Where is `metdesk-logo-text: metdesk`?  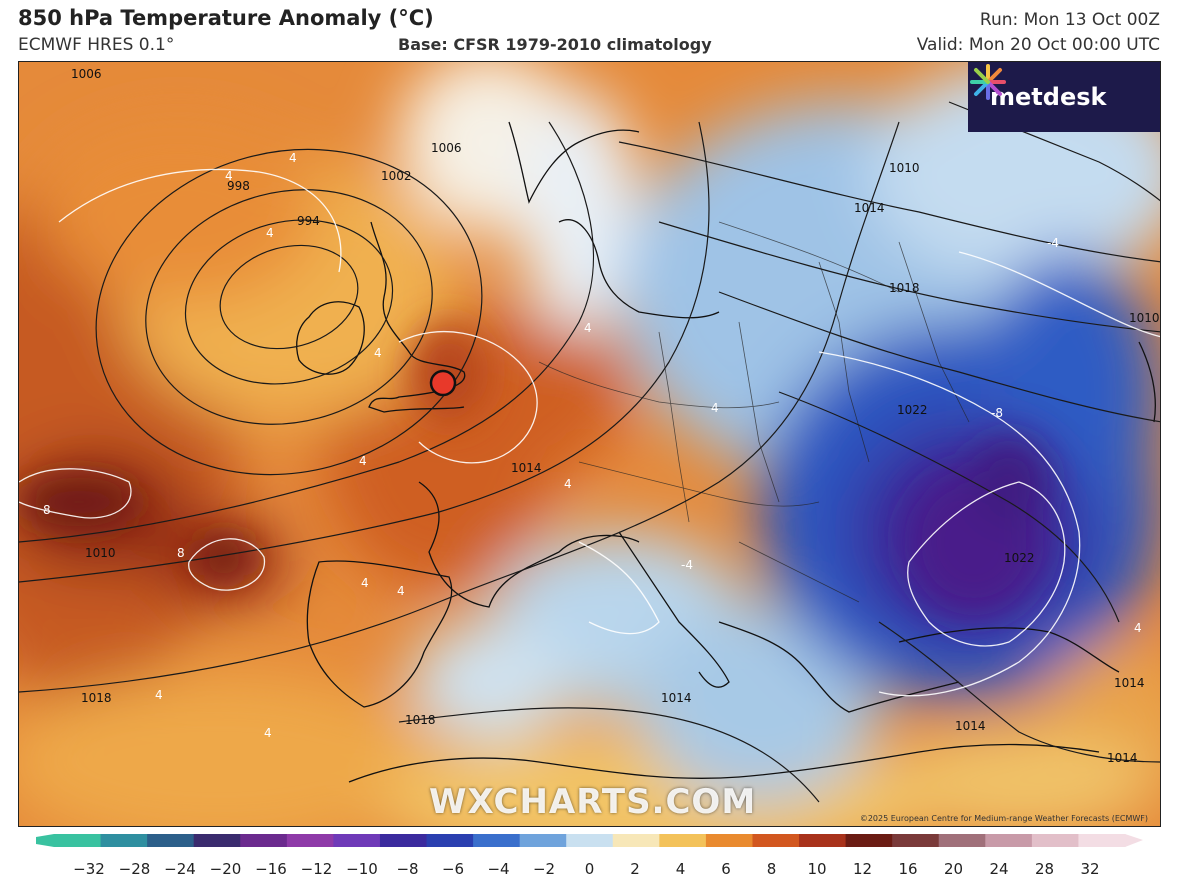
metdesk-logo-text: metdesk is located at coordinates (1048, 97).